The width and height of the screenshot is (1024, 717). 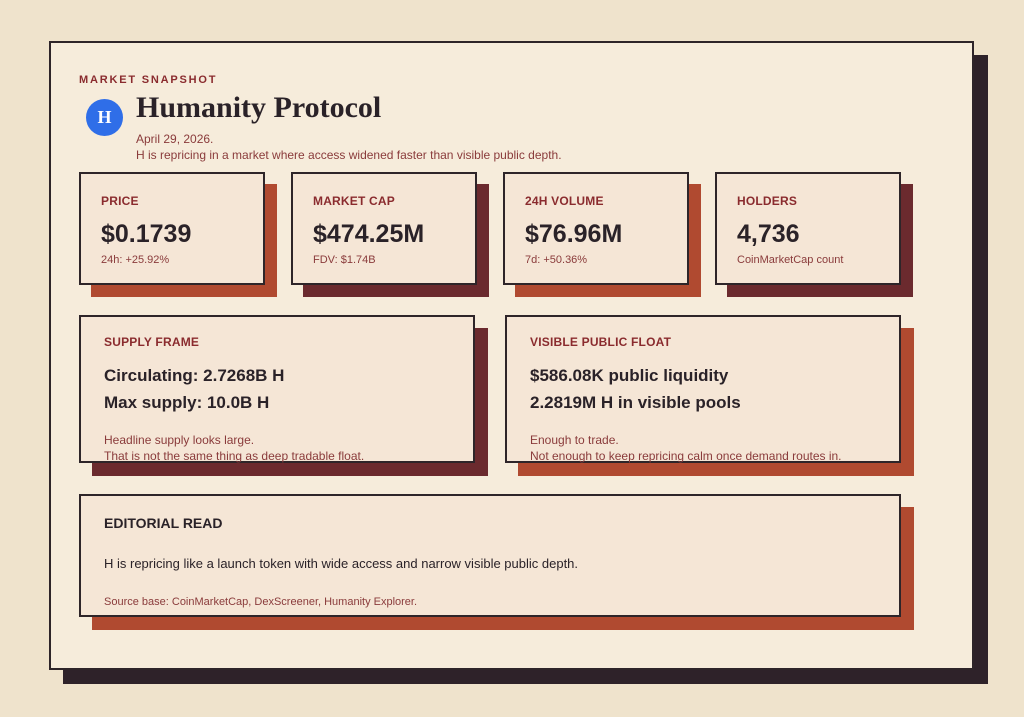 I want to click on metric-value: 4,736, so click(x=768, y=234).